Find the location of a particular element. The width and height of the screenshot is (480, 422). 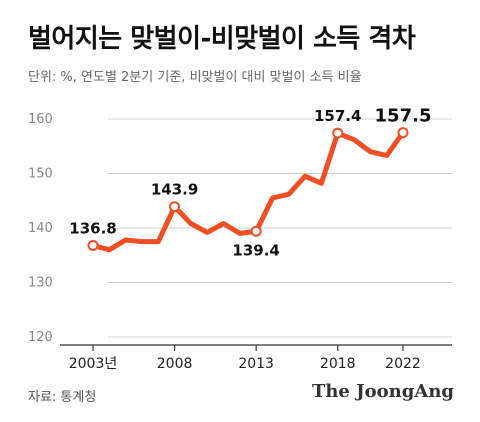

brand-logo: The JoongAng is located at coordinates (382, 391).